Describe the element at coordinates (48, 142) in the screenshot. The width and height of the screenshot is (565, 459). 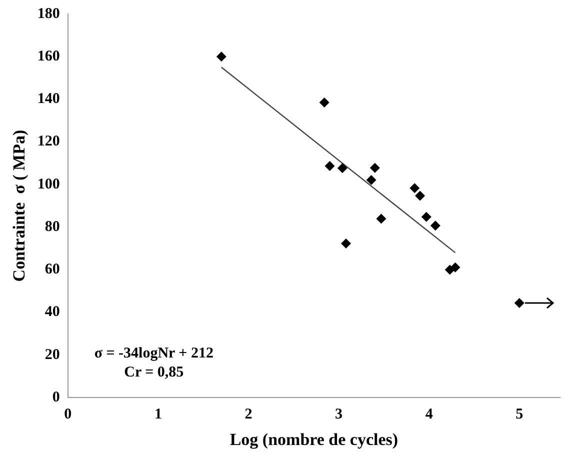
I see `y-tick-label: 120` at that location.